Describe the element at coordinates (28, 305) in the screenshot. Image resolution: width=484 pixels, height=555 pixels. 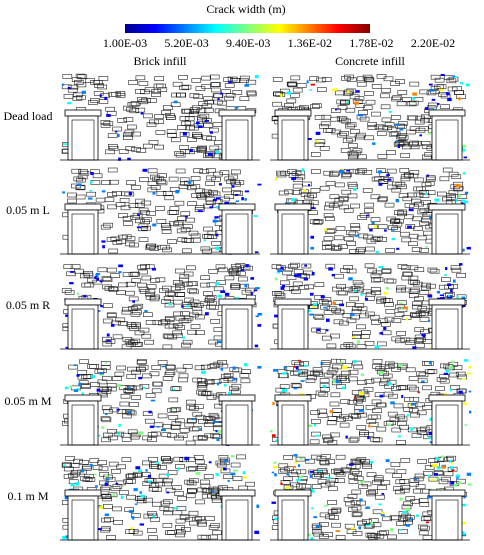
I see `row-label: 0.05 m R` at that location.